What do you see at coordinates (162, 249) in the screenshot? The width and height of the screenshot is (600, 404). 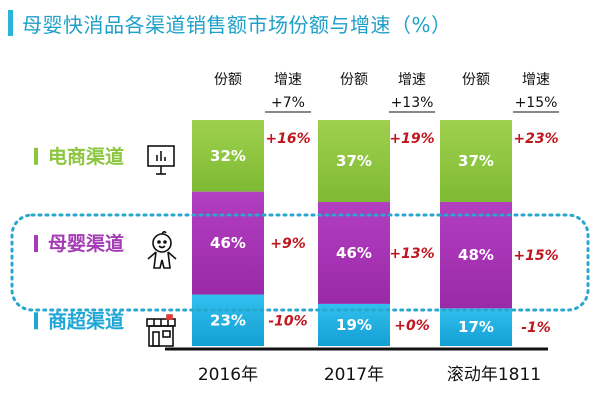 I see `baby-icon` at bounding box center [162, 249].